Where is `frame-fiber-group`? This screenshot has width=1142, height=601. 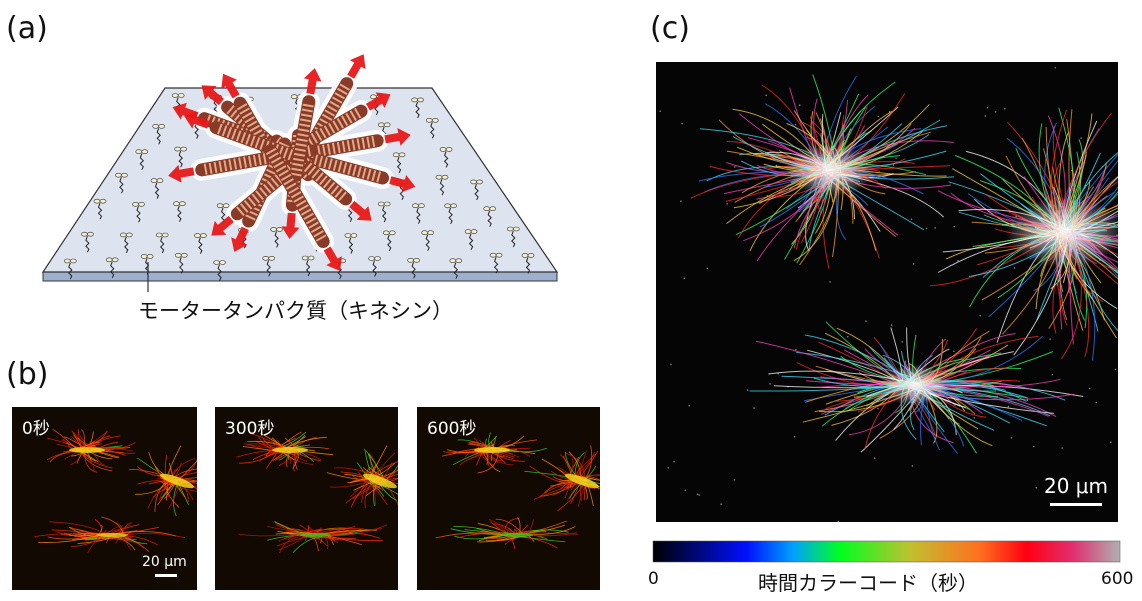 frame-fiber-group is located at coordinates (517, 490).